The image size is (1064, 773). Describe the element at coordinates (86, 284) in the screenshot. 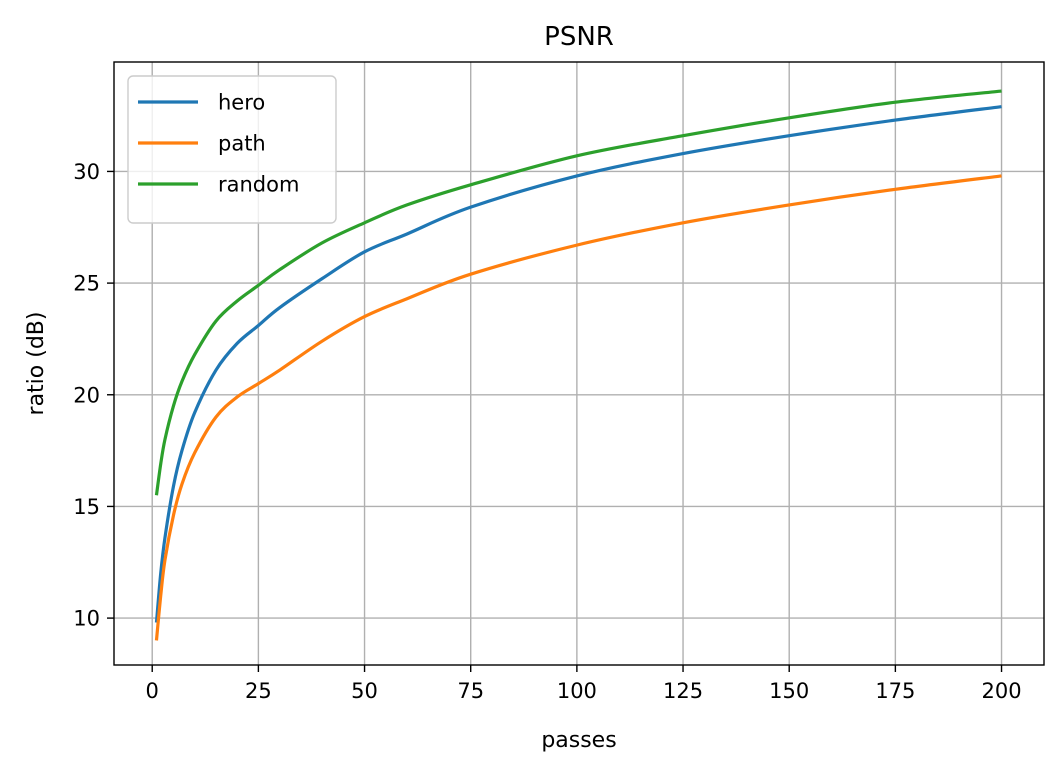

I see `y-tick-label: 25` at that location.